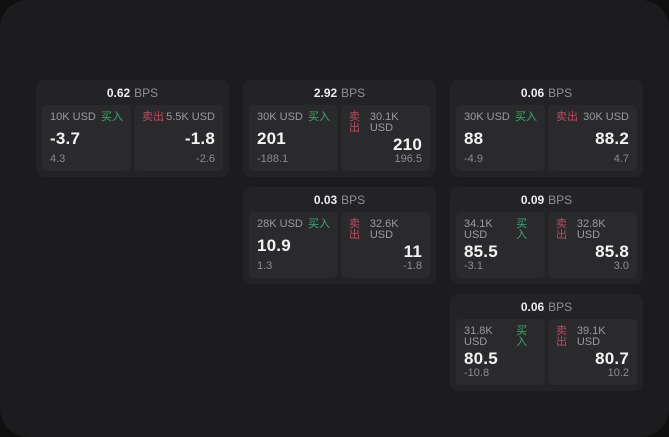 The height and width of the screenshot is (437, 669). Describe the element at coordinates (412, 266) in the screenshot. I see `sell-change: -1.8` at that location.